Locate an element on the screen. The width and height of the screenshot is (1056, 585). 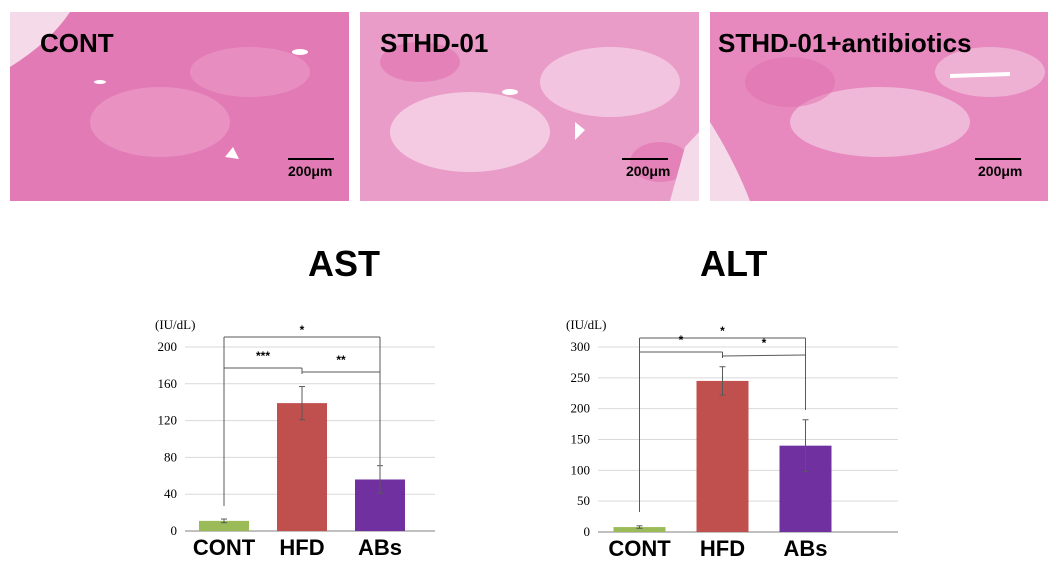
histology-panel-cont: CONT 200μm is located at coordinates (179, 106).